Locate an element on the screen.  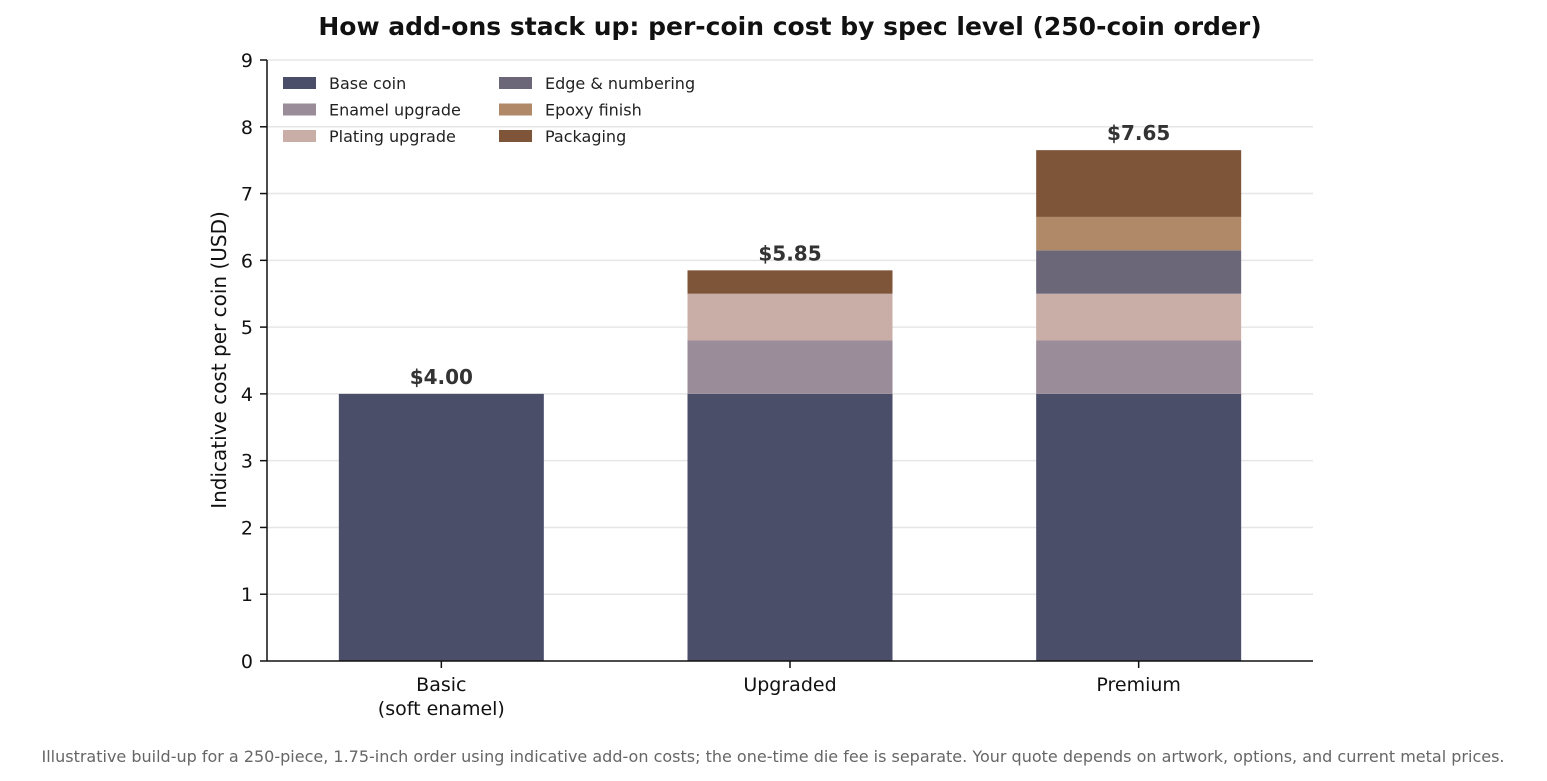
legend-label-enamel-upgrade: Enamel upgrade is located at coordinates (395, 110).